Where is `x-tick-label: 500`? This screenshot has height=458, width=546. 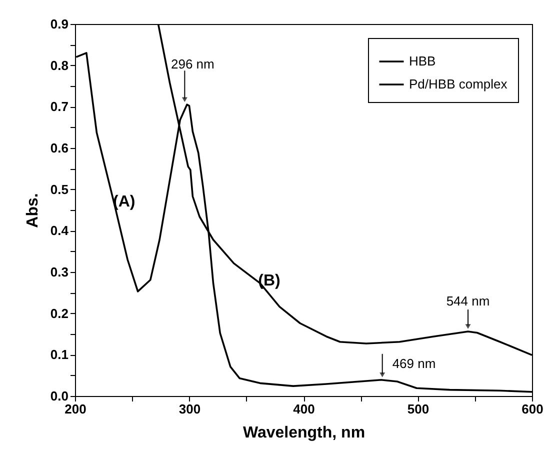 x-tick-label: 500 is located at coordinates (418, 409).